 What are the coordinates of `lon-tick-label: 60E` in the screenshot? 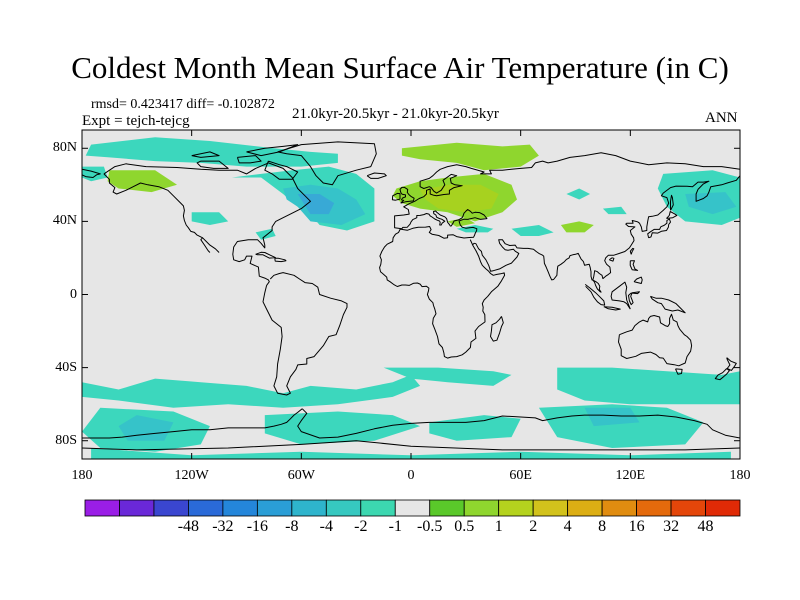 It's located at (520, 475).